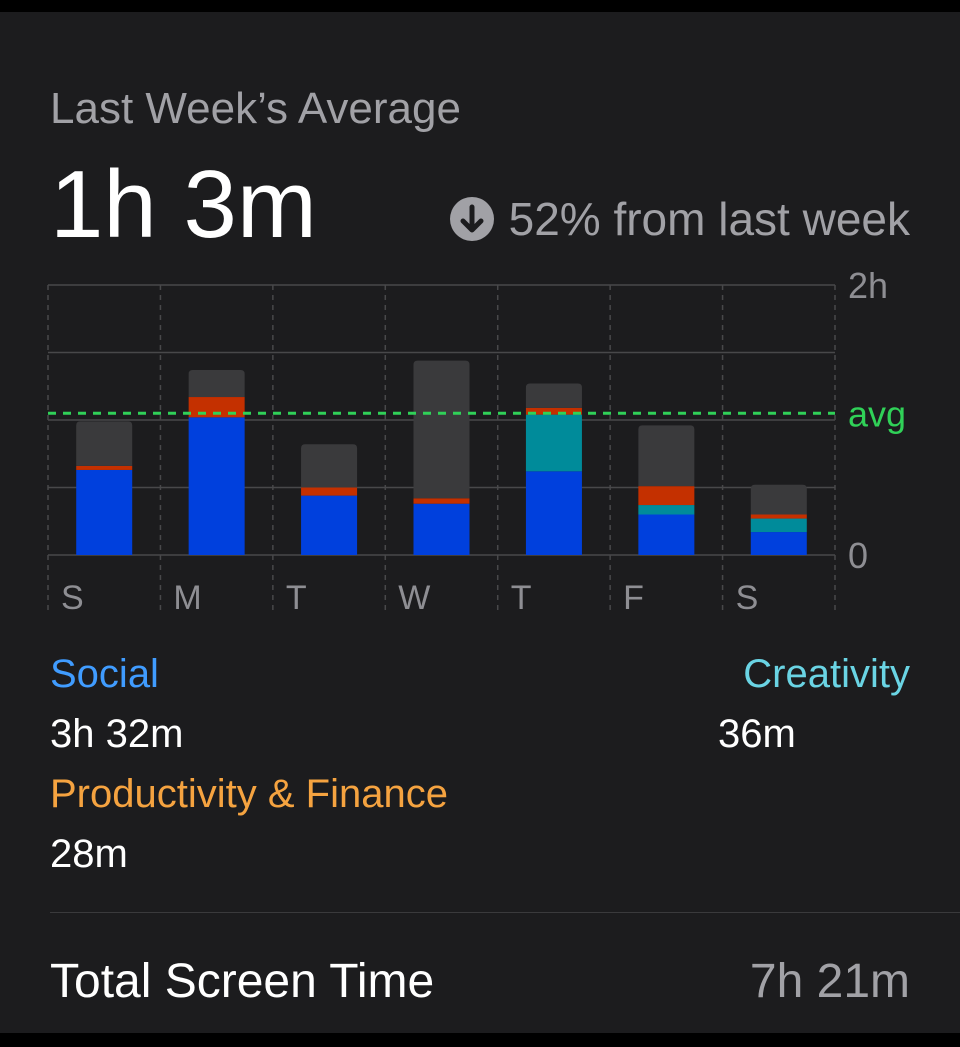 The image size is (960, 1047). What do you see at coordinates (877, 413) in the screenshot?
I see `y-tick-label: avg` at bounding box center [877, 413].